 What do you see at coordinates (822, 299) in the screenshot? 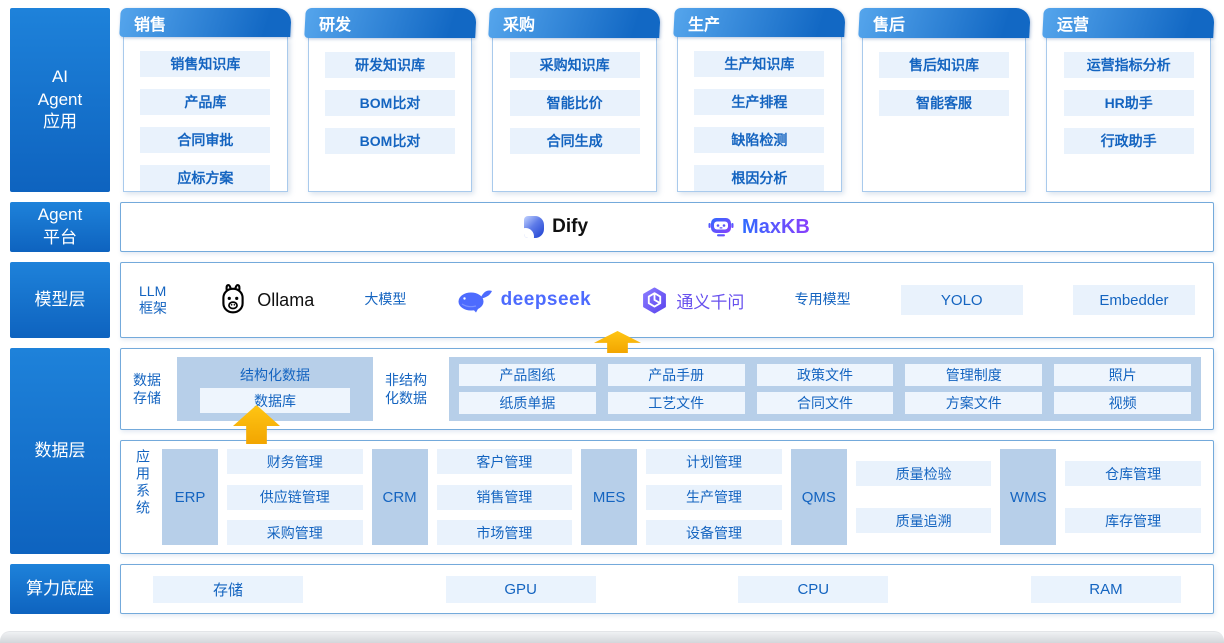
I see `special-model-label: 专用模型` at bounding box center [822, 299].